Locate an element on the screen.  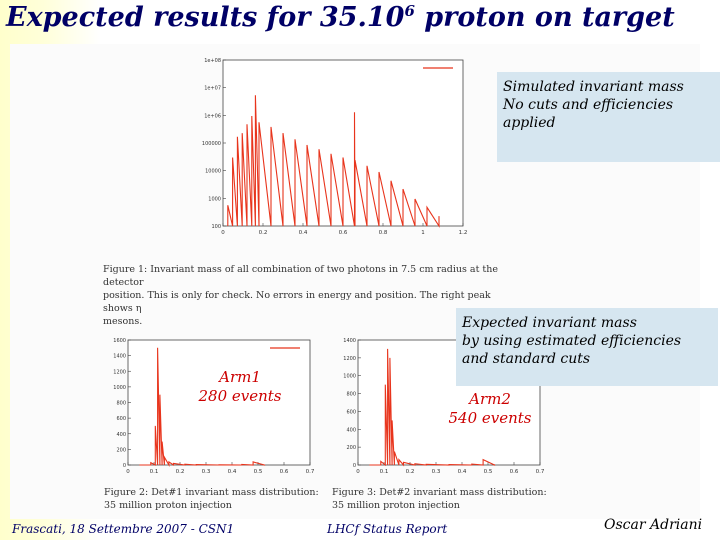
title-exponent: 6 is located at coordinates (409, 11).